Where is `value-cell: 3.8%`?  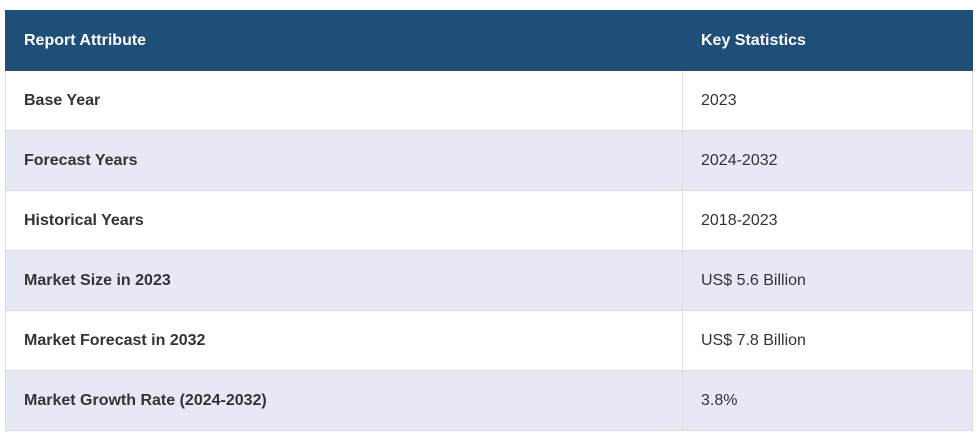 value-cell: 3.8% is located at coordinates (827, 400).